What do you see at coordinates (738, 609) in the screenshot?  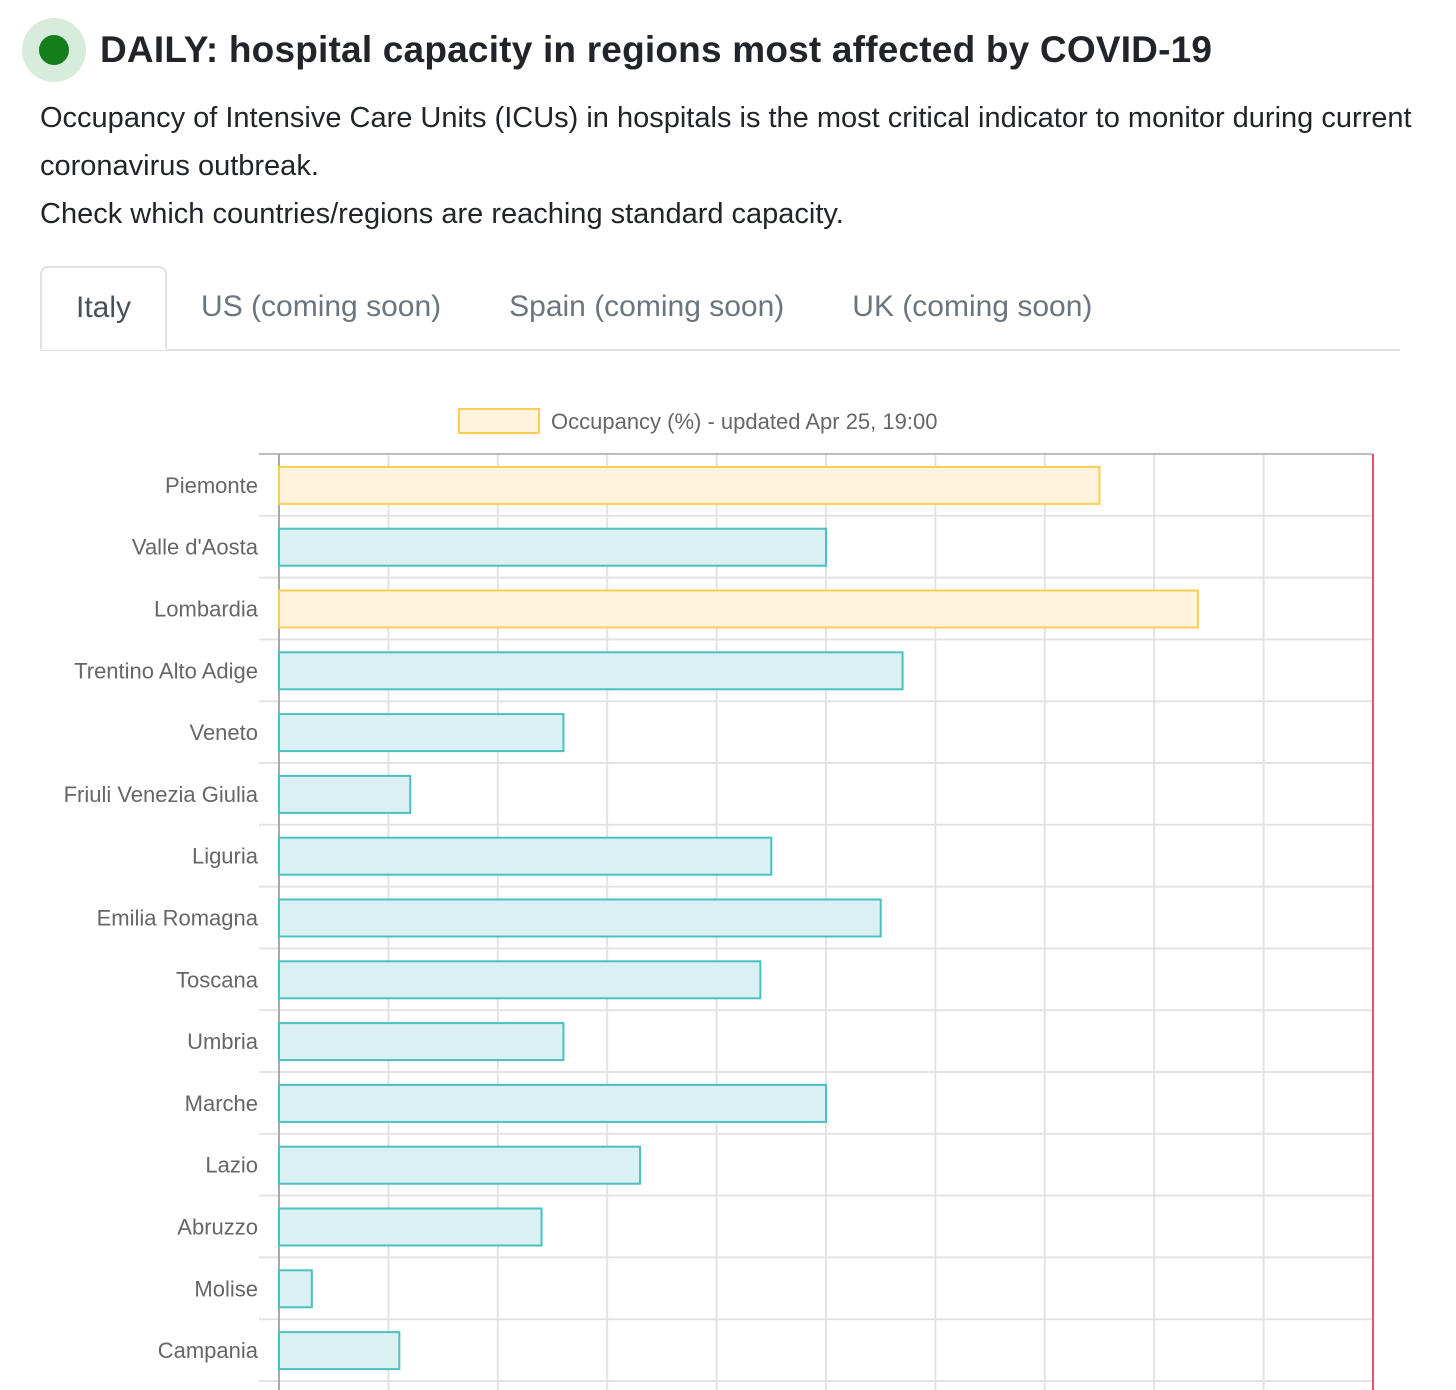 I see `bar-lombardia` at bounding box center [738, 609].